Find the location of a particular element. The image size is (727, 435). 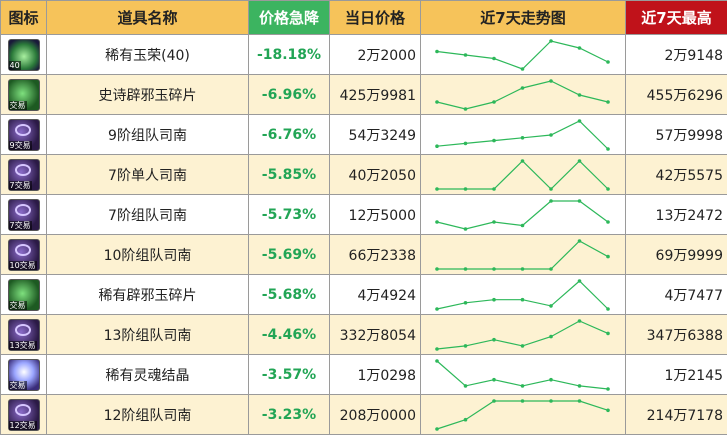

item-icon-cell: 7交易 is located at coordinates (24, 175).